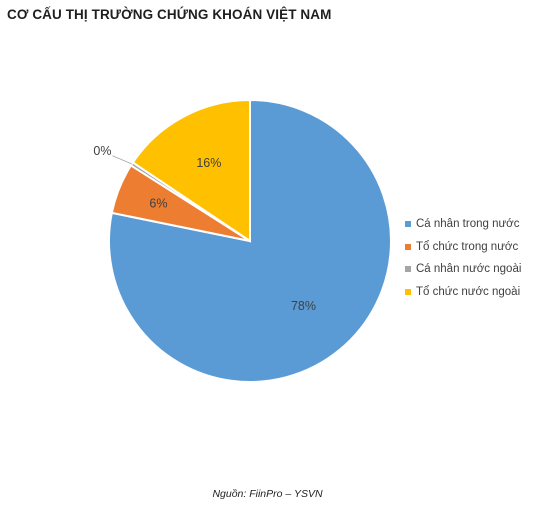 Image resolution: width=535 pixels, height=515 pixels. I want to click on legend-item-to-chuc-trong-nuoc: Tổ chức trong nước, so click(463, 247).